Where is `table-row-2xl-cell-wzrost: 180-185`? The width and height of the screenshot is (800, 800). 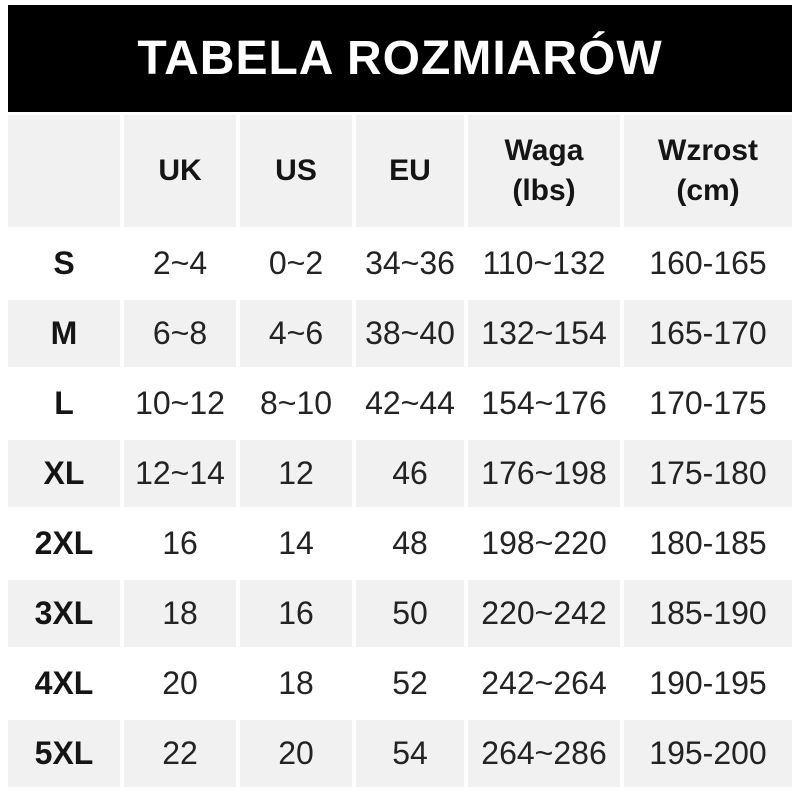 table-row-2xl-cell-wzrost: 180-185 is located at coordinates (708, 543).